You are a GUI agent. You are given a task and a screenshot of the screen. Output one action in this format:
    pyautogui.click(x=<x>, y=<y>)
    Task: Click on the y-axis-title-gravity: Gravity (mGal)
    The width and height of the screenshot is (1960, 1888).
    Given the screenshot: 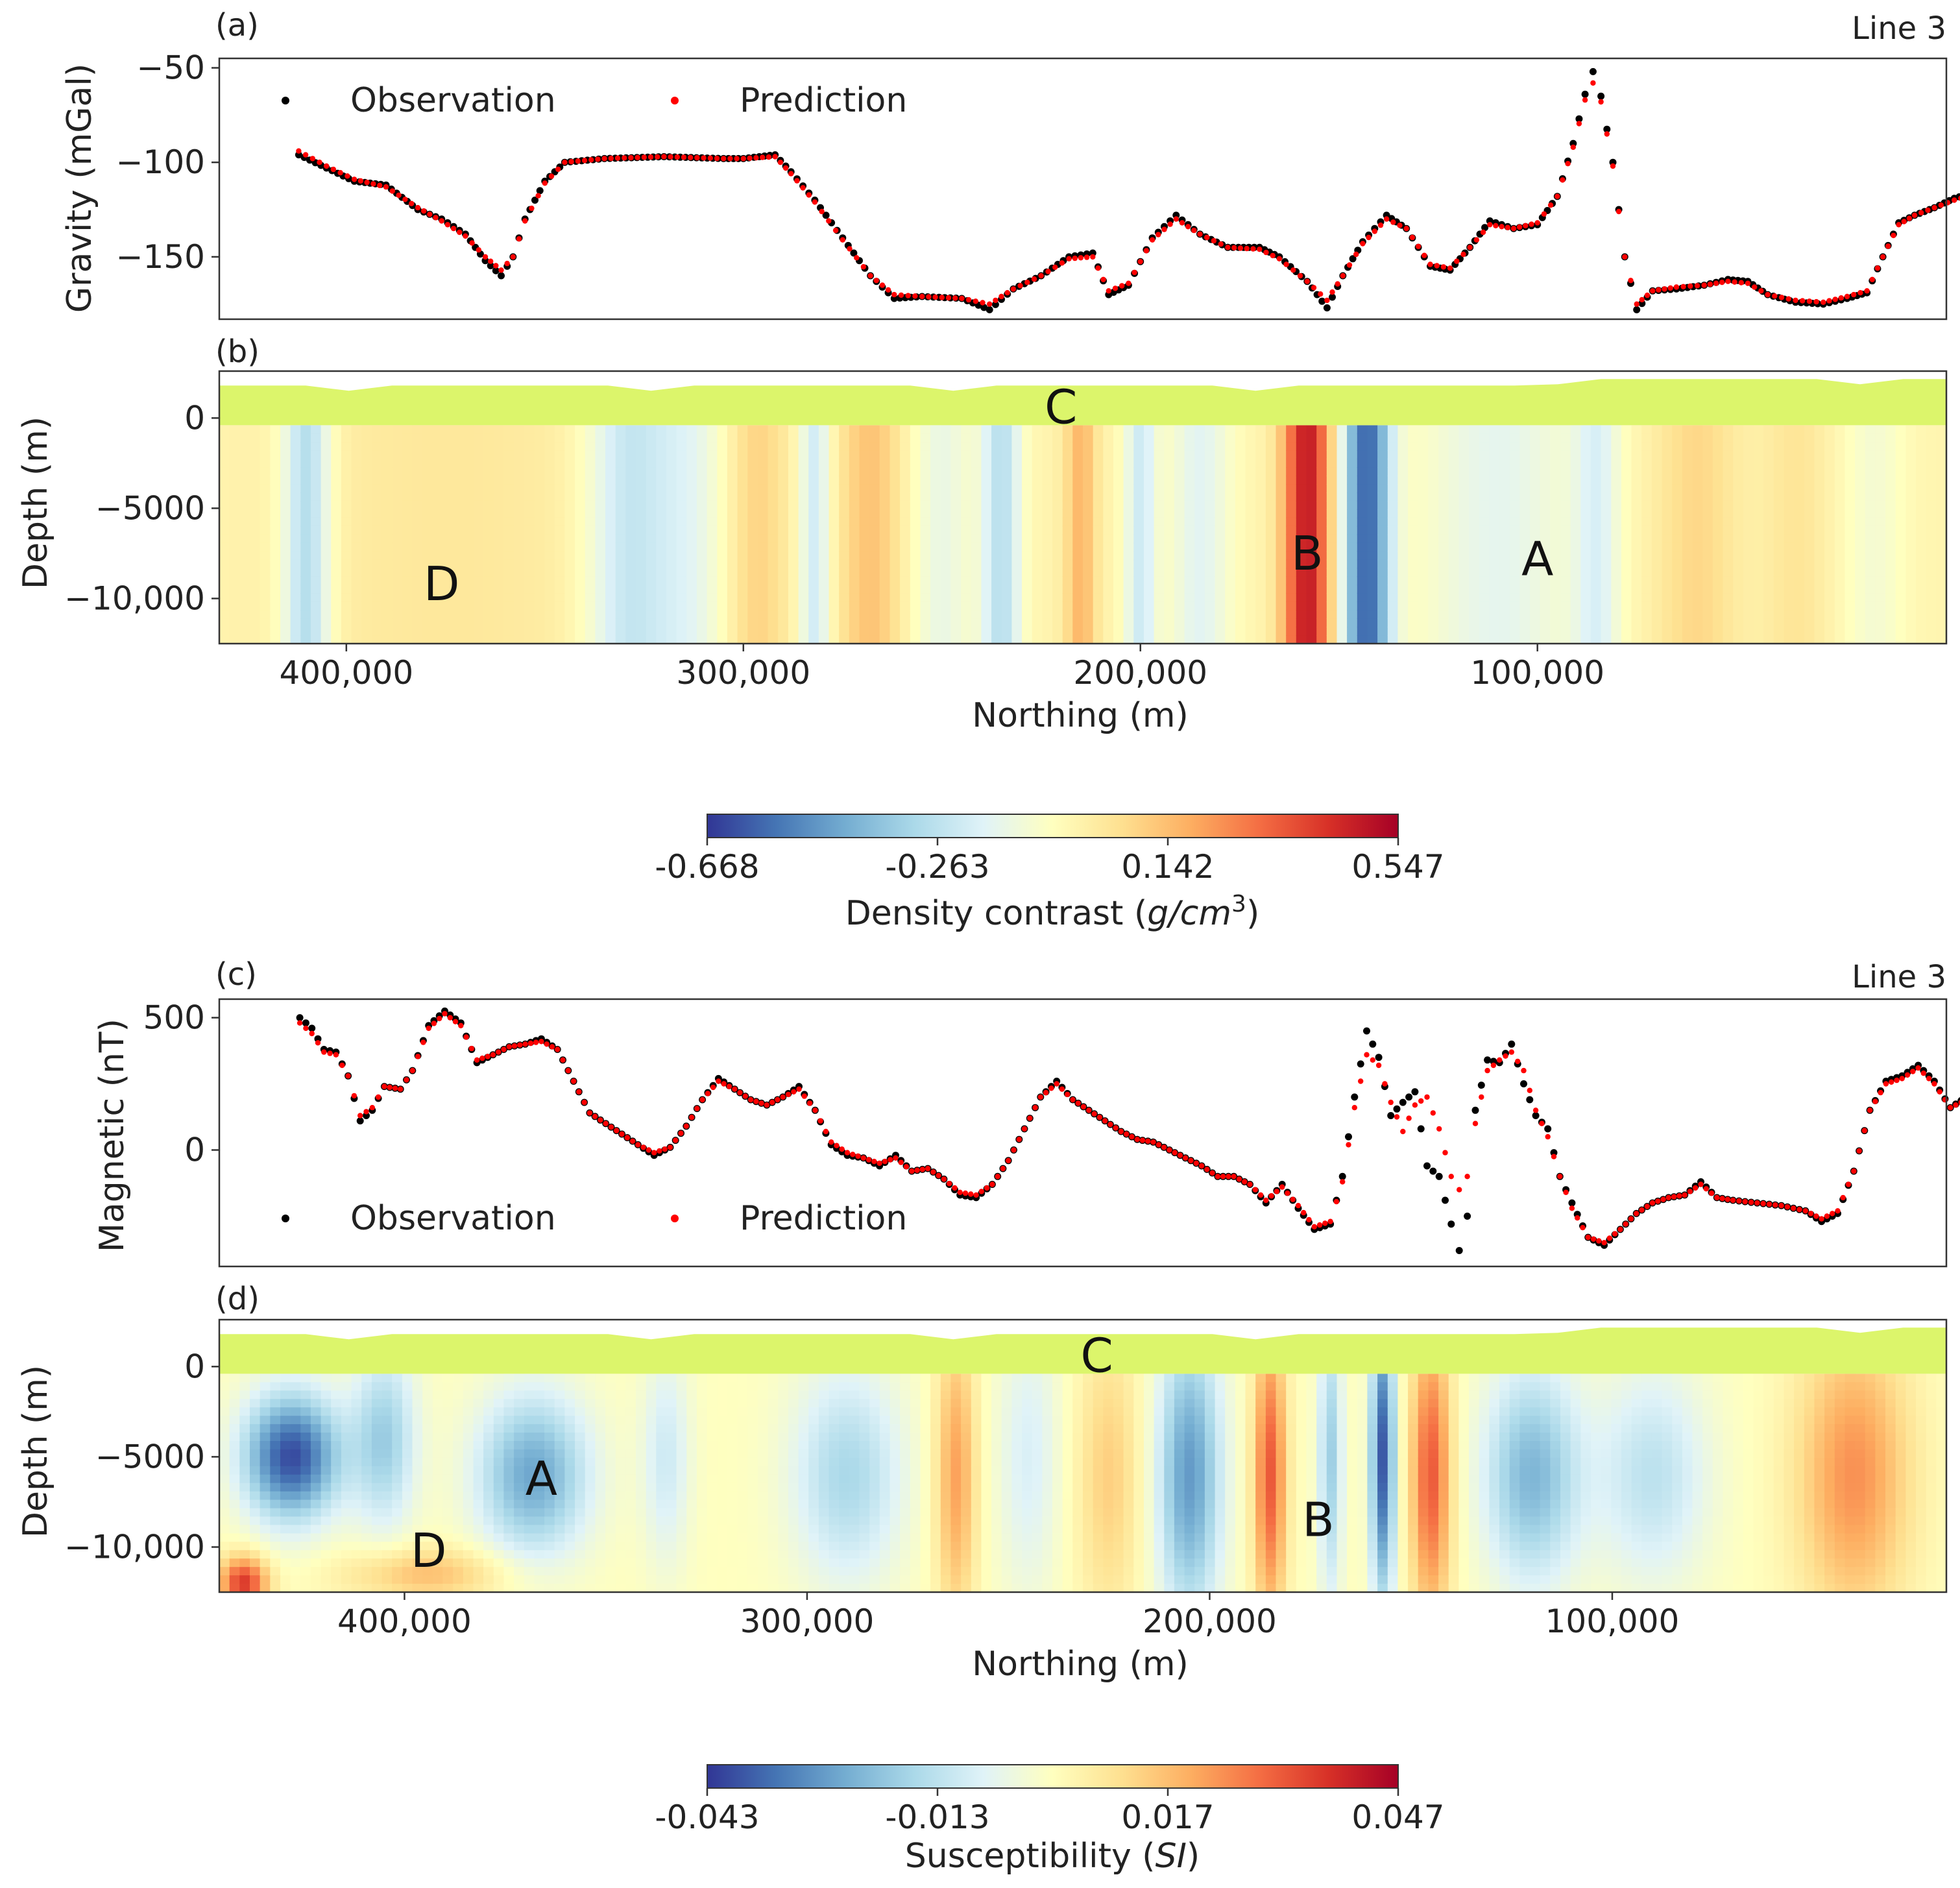 What is the action you would take?
    pyautogui.click(x=79, y=189)
    